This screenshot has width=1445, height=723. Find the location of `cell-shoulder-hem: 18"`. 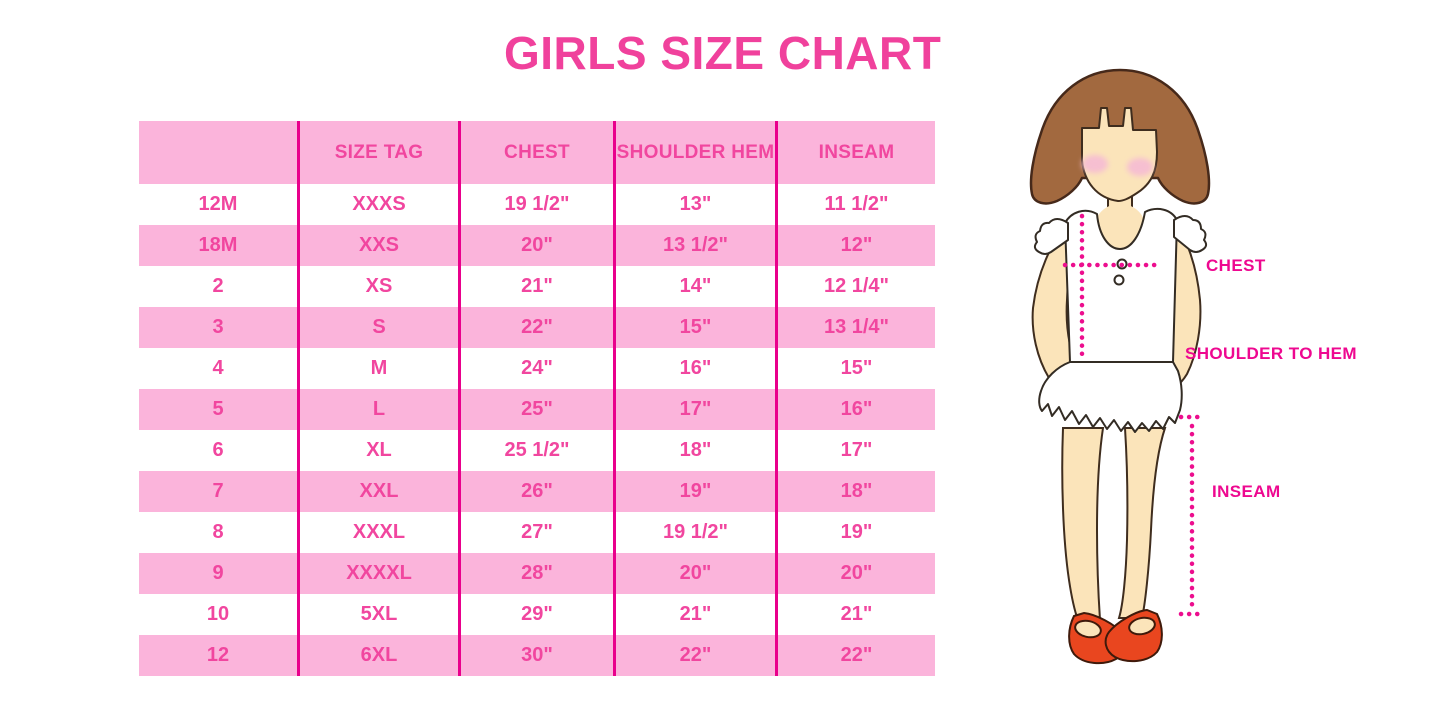

cell-shoulder-hem: 18" is located at coordinates (694, 450).